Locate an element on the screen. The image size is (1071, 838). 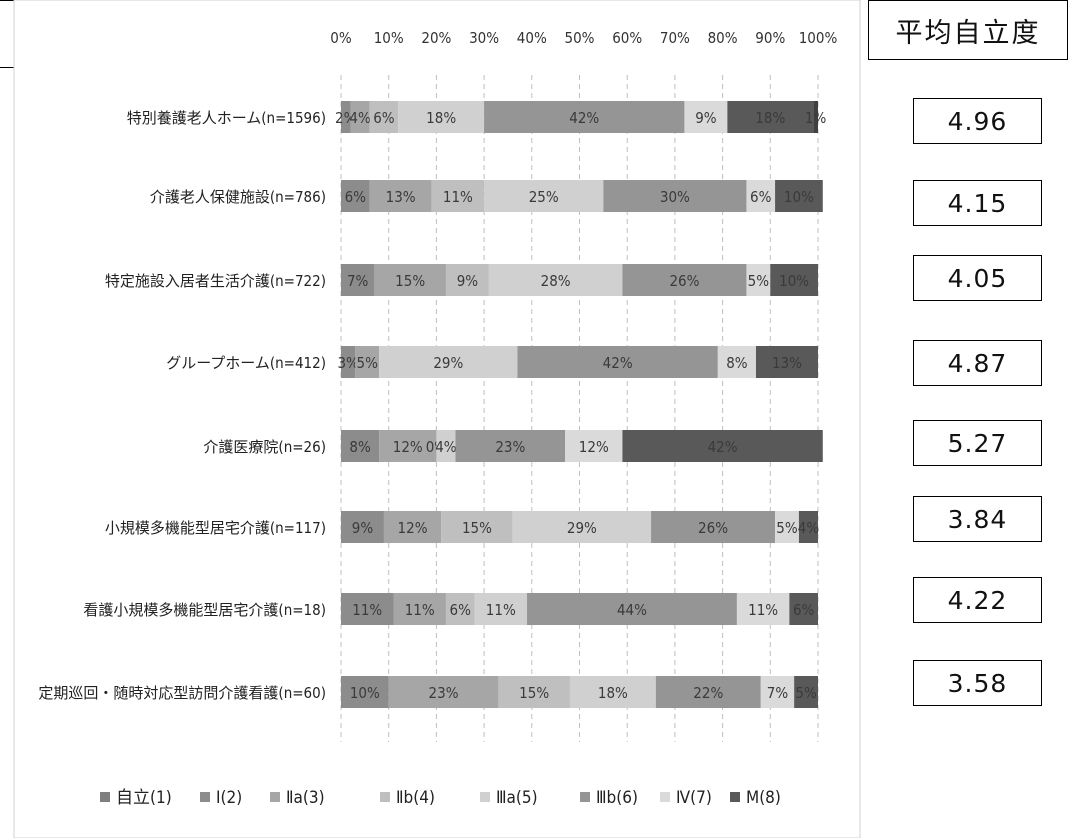
x-tick-label: 100% is located at coordinates (818, 38).